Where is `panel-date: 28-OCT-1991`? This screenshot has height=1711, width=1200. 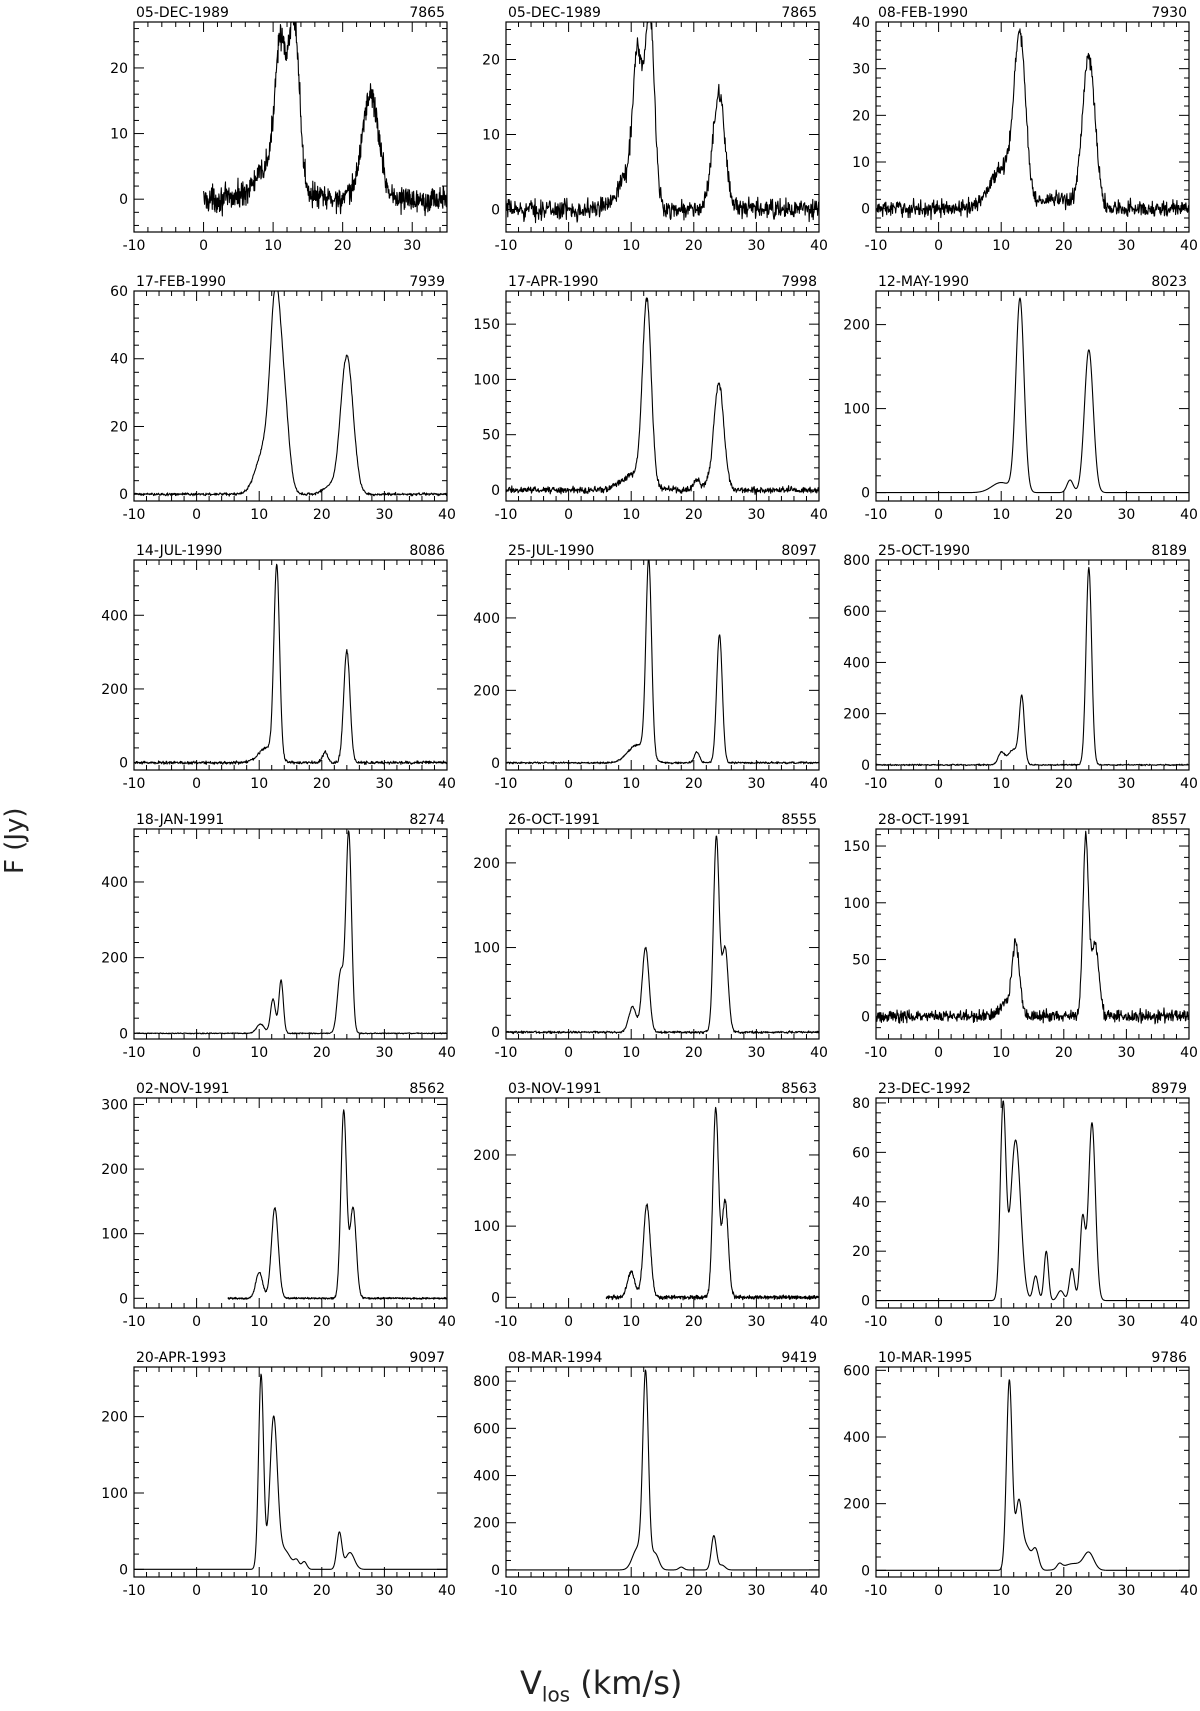 panel-date: 28-OCT-1991 is located at coordinates (924, 820).